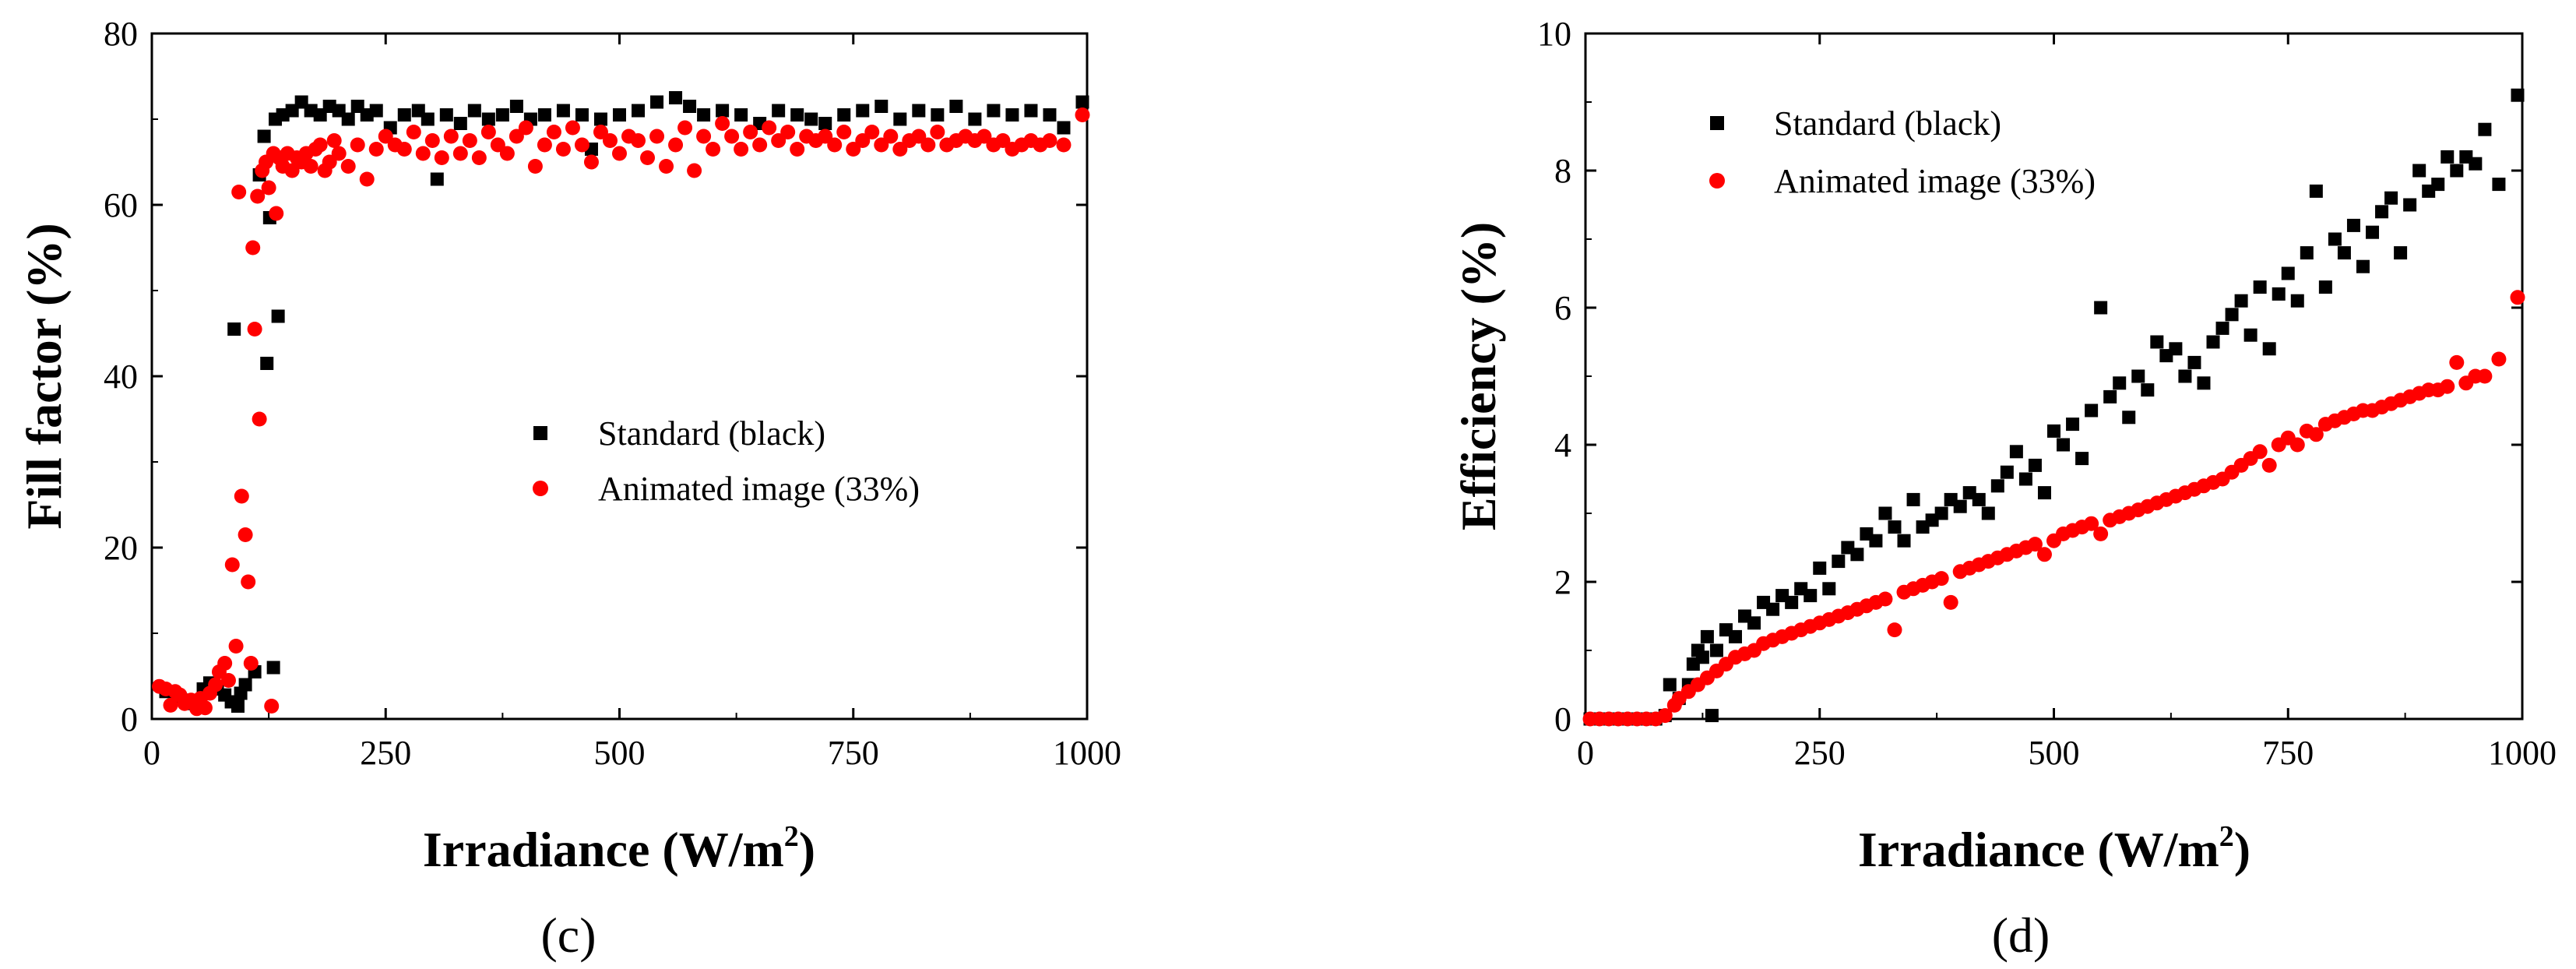  I want to click on x-tick-label: 750, so click(2288, 753).